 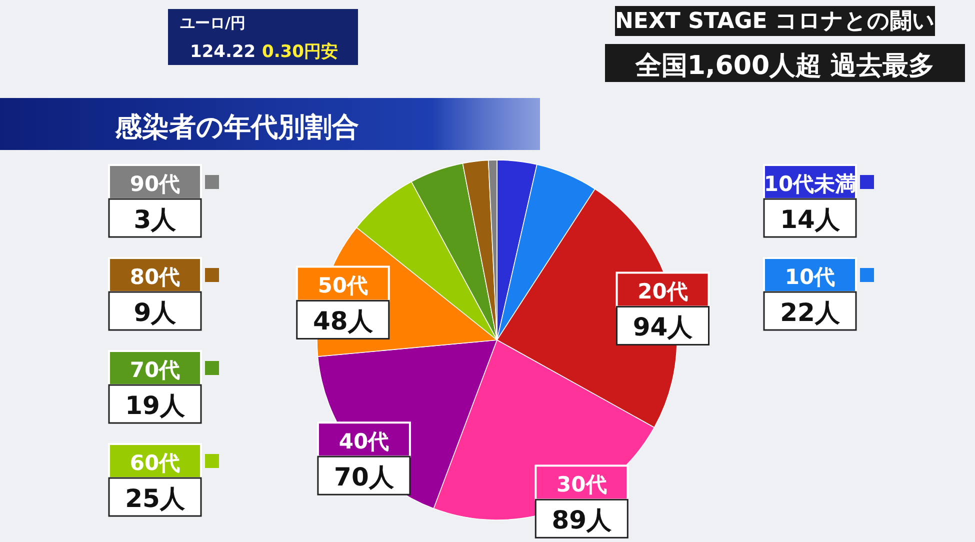 What do you see at coordinates (156, 312) in the screenshot?
I see `data-label: 9人` at bounding box center [156, 312].